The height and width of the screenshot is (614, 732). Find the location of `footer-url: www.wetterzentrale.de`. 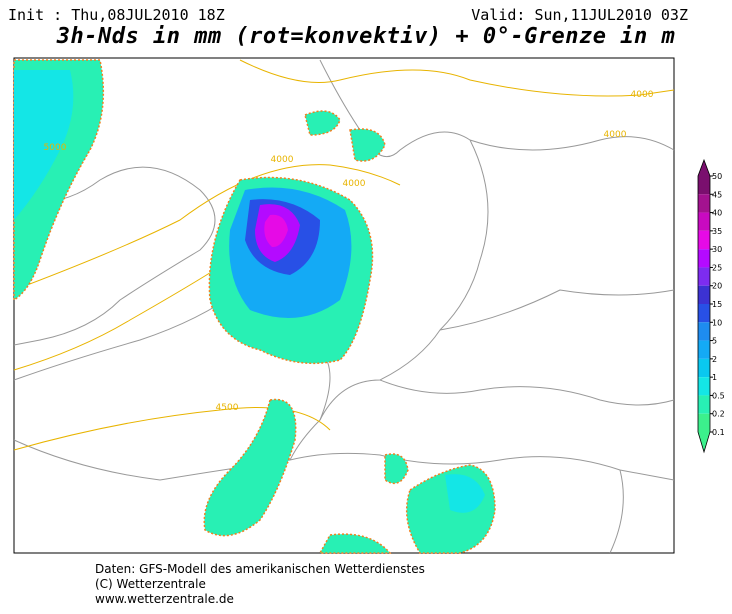

footer-url: www.wetterzentrale.de is located at coordinates (164, 599).